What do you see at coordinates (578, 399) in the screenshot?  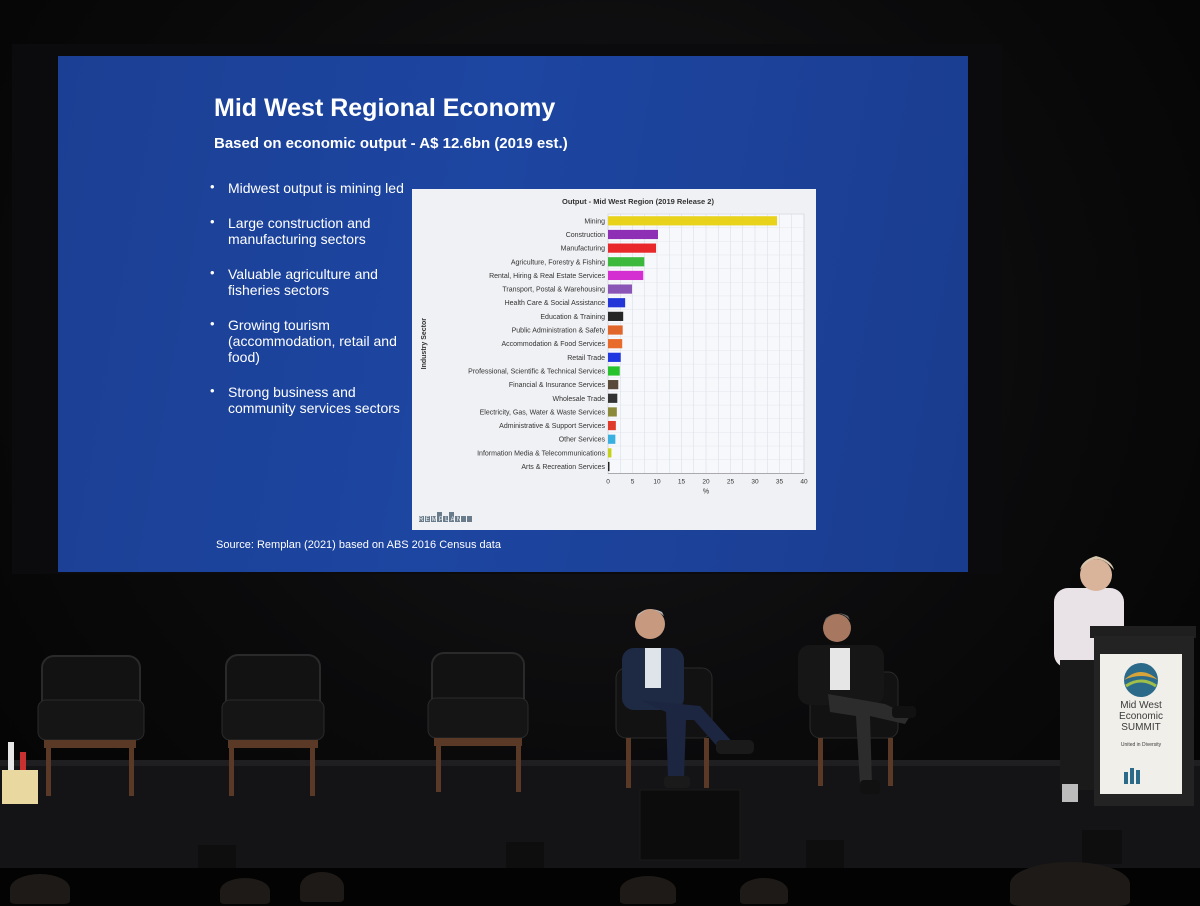 I see `category-label: Wholesale Trade` at bounding box center [578, 399].